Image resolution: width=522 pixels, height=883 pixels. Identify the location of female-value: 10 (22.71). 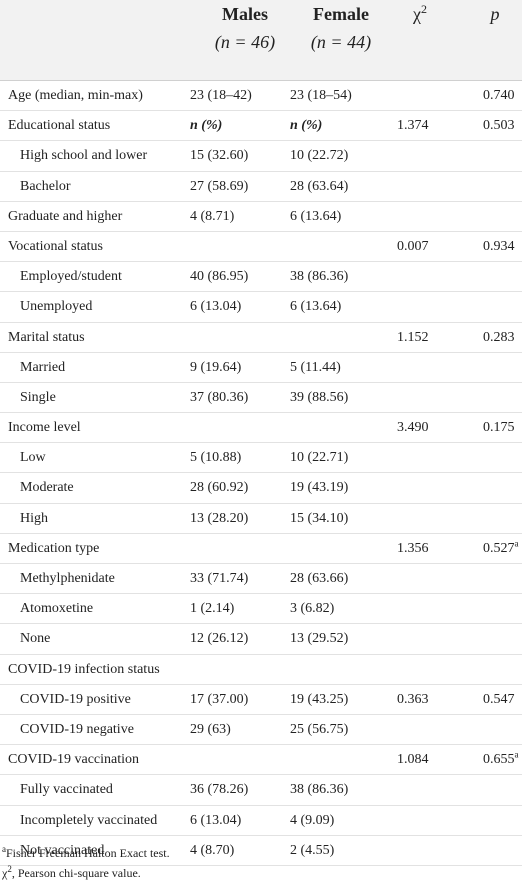
(319, 458).